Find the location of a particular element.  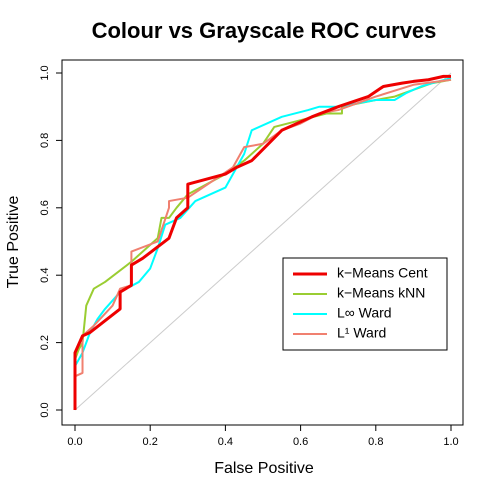

x-tick-label: 0.2 is located at coordinates (150, 442).